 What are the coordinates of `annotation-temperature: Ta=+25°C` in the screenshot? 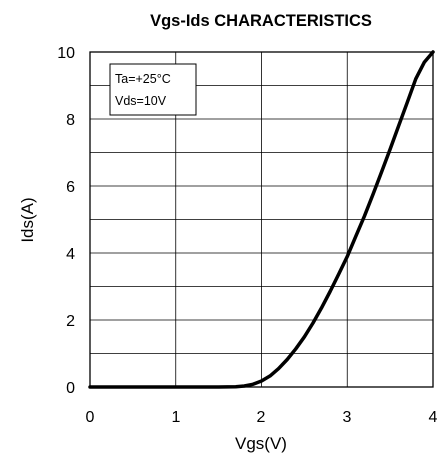 It's located at (143, 79).